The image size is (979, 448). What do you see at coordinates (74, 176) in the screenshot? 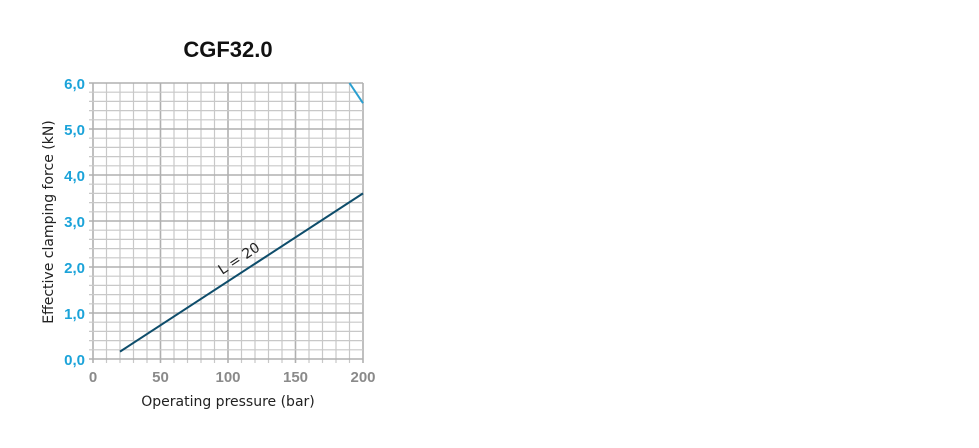
I see `y-tick-label: 4,0` at bounding box center [74, 176].